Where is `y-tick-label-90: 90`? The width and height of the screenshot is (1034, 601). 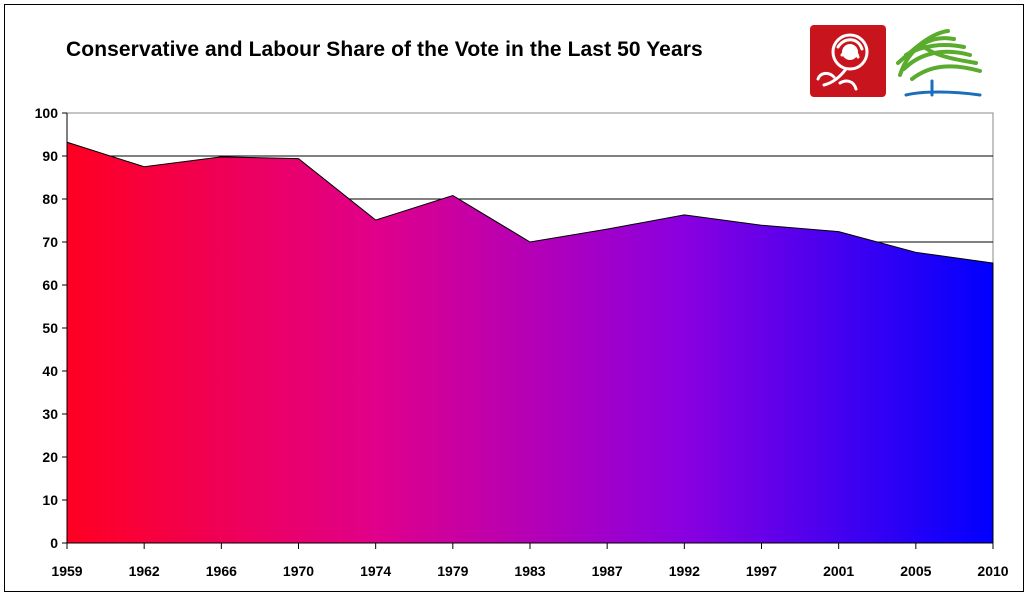 y-tick-label-90: 90 is located at coordinates (50, 156).